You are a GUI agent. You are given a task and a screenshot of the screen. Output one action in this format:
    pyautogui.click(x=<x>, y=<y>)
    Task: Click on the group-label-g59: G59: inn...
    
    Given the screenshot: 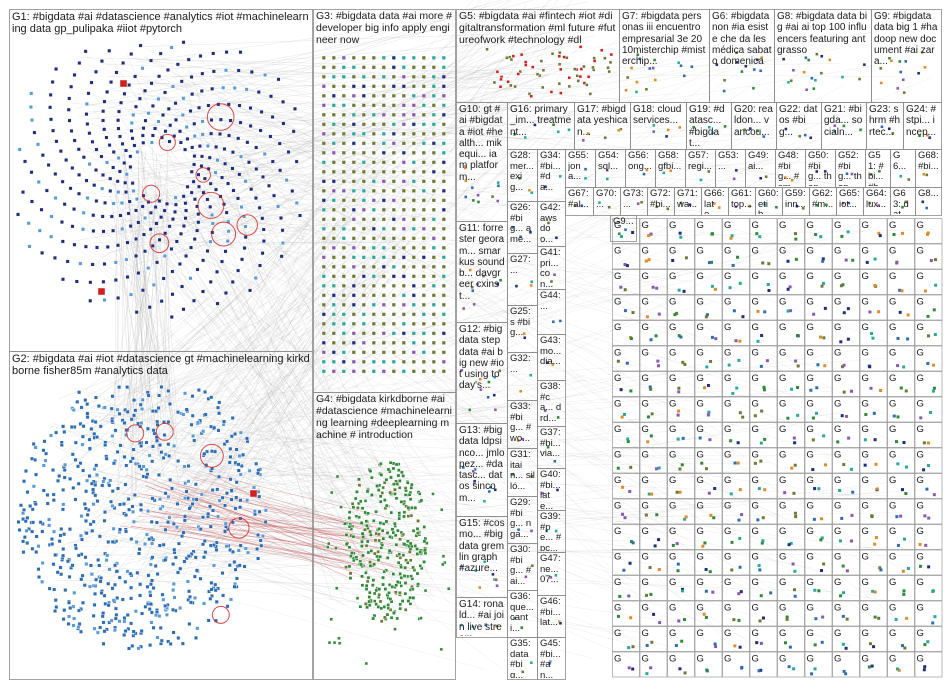 What is the action you would take?
    pyautogui.click(x=795, y=199)
    